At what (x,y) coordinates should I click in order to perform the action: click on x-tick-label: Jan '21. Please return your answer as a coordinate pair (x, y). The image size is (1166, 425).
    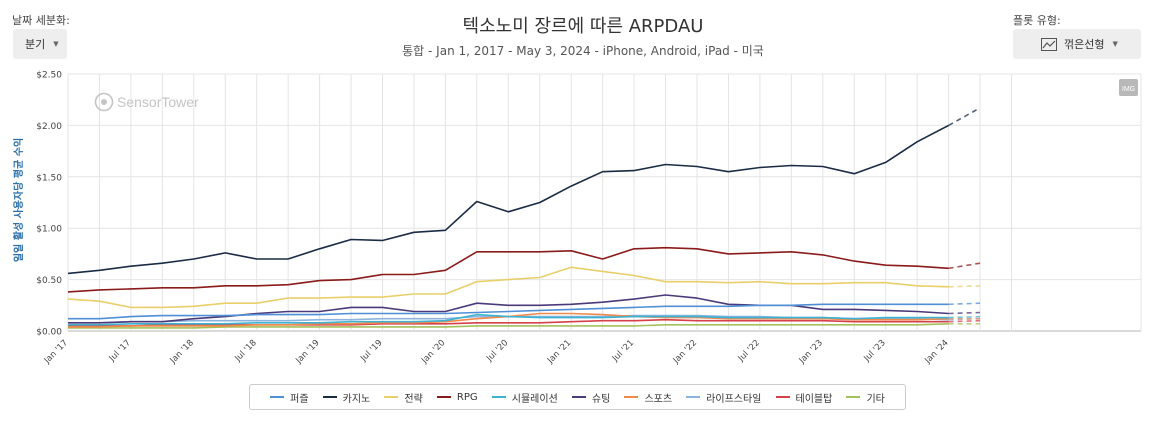
    Looking at the image, I should click on (559, 352).